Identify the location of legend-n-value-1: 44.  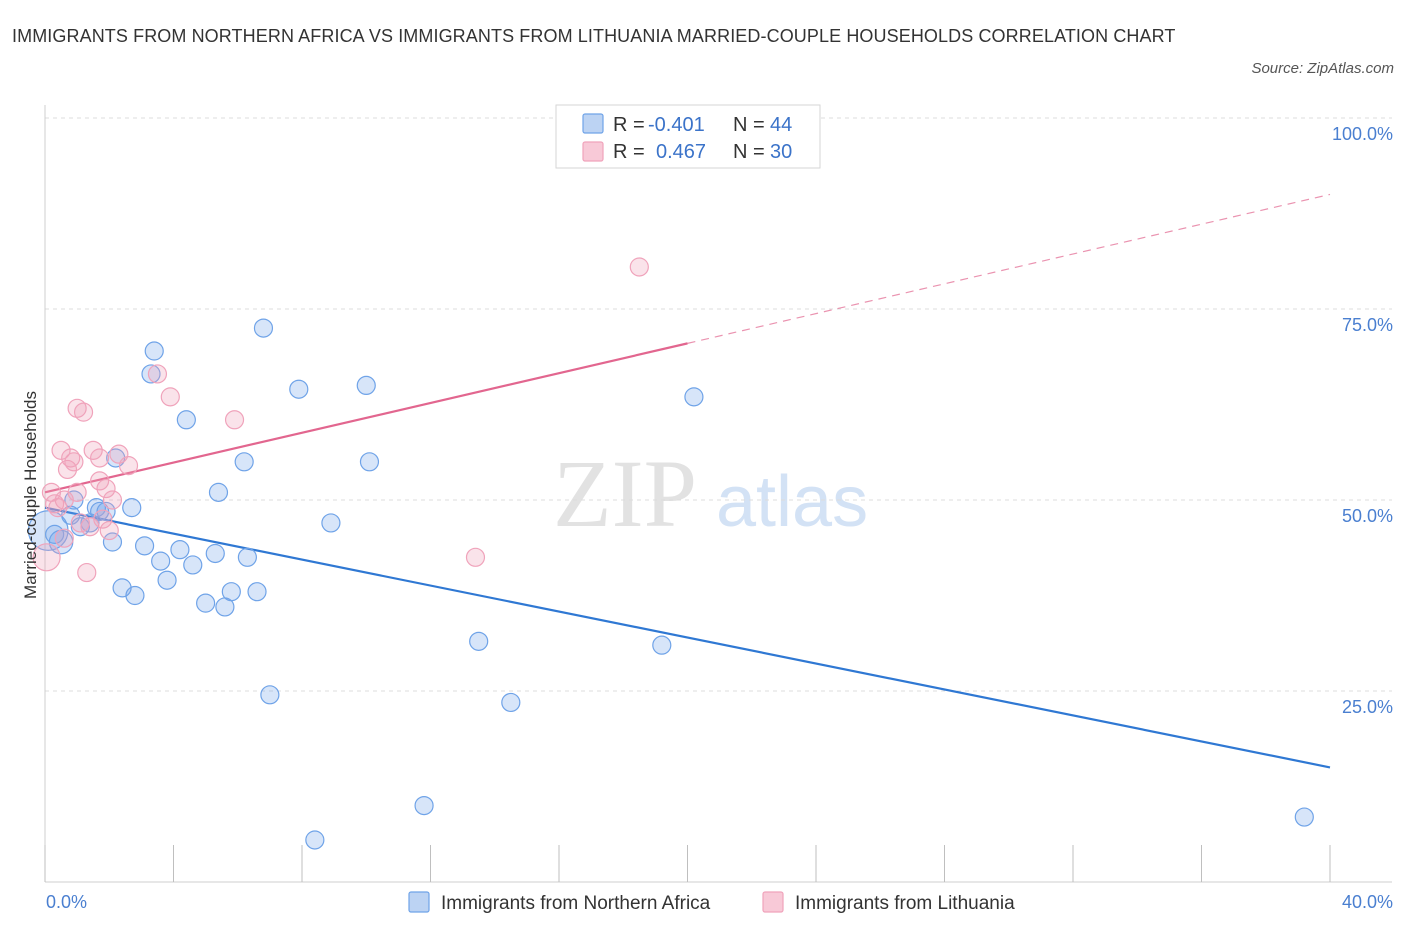
(781, 125).